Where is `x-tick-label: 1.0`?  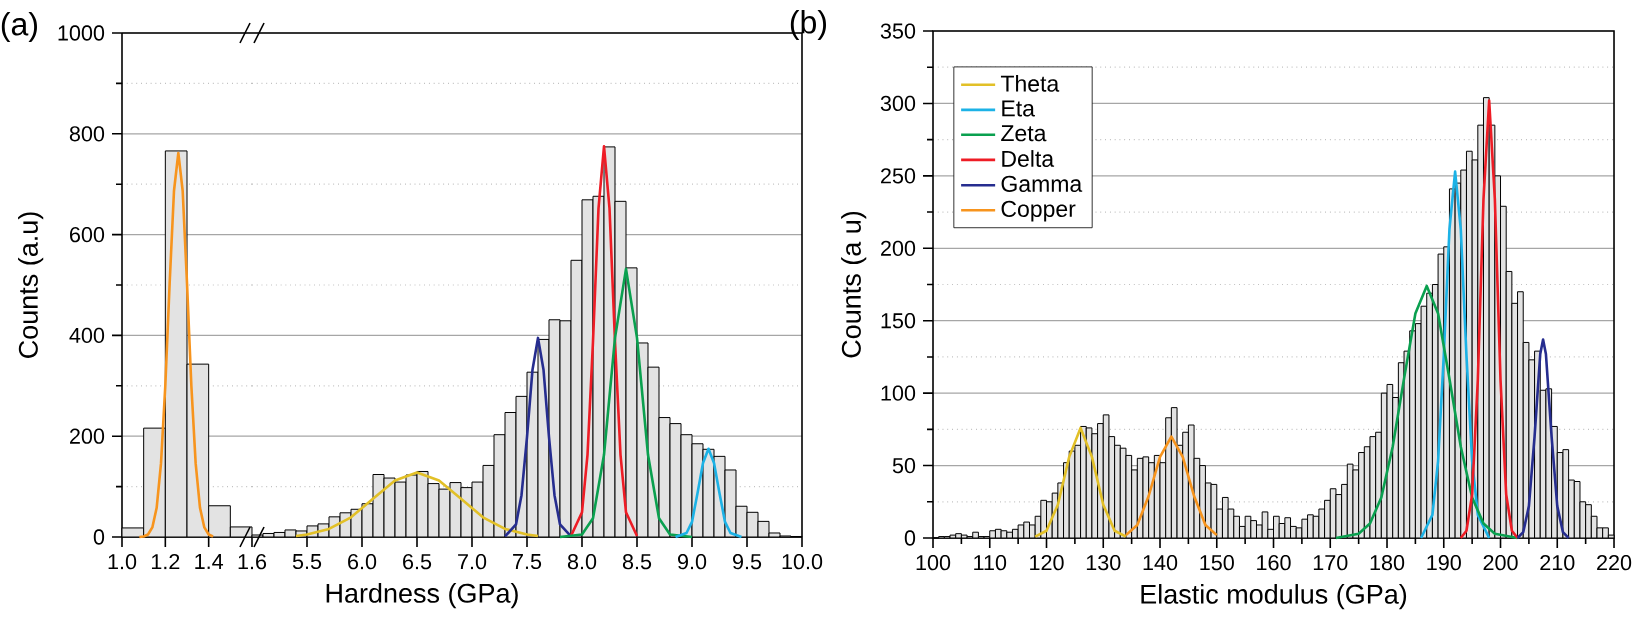
x-tick-label: 1.0 is located at coordinates (122, 562).